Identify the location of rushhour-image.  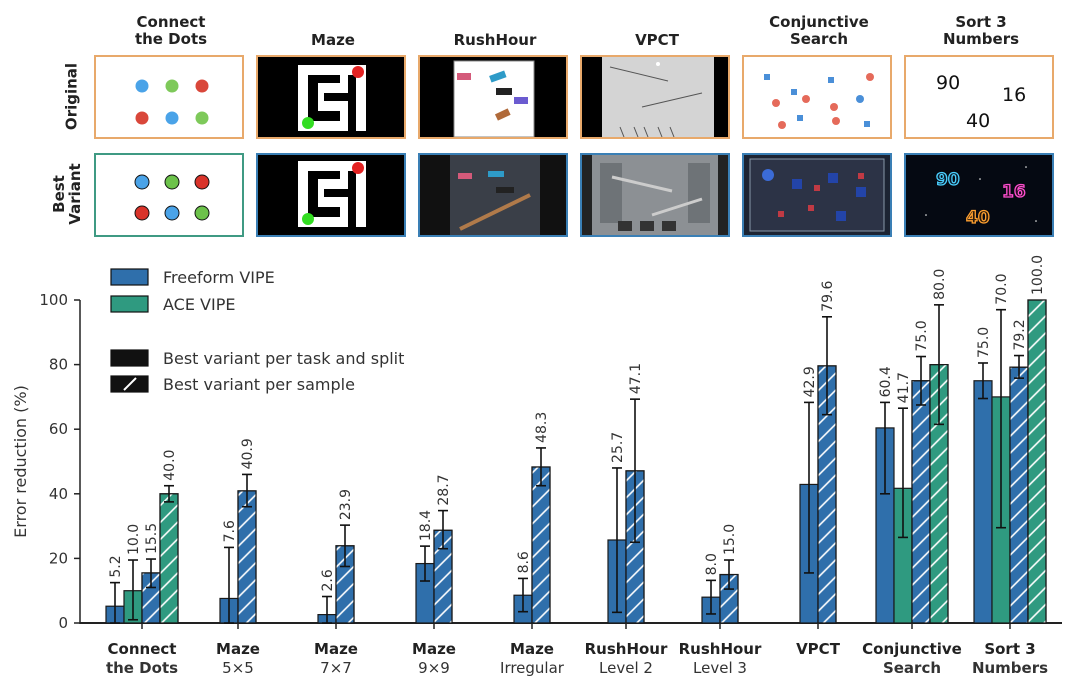
(494, 98).